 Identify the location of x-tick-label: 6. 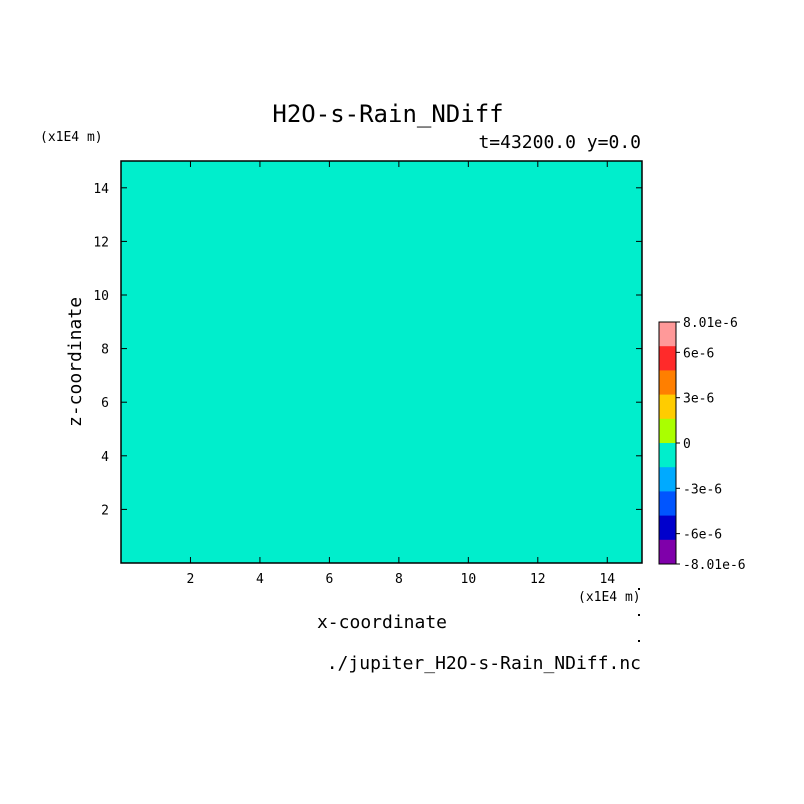
(329, 579).